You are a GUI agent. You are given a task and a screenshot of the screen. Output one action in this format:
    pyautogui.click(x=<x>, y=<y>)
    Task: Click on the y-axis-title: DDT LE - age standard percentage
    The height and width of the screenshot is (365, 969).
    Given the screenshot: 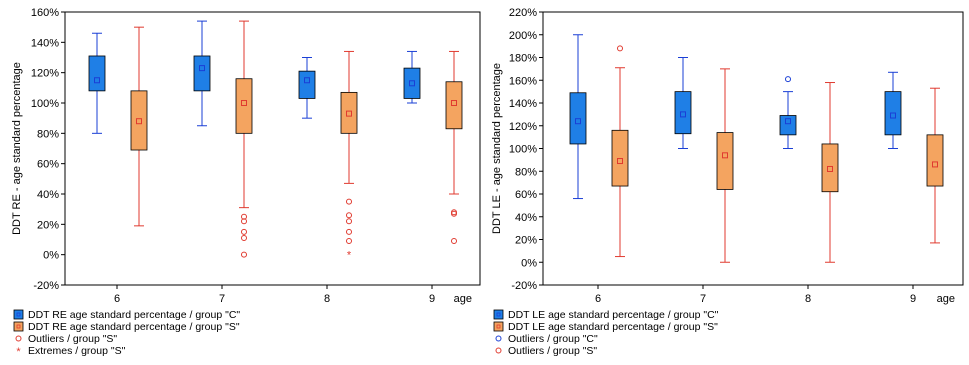 What is the action you would take?
    pyautogui.click(x=497, y=148)
    